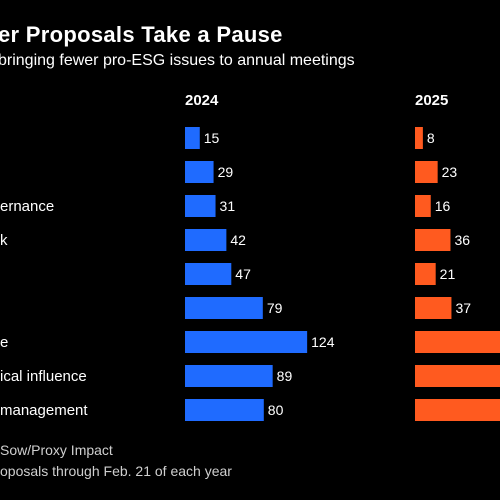 This screenshot has width=500, height=500. Describe the element at coordinates (212, 138) in the screenshot. I see `bar-2024-value: 15` at that location.